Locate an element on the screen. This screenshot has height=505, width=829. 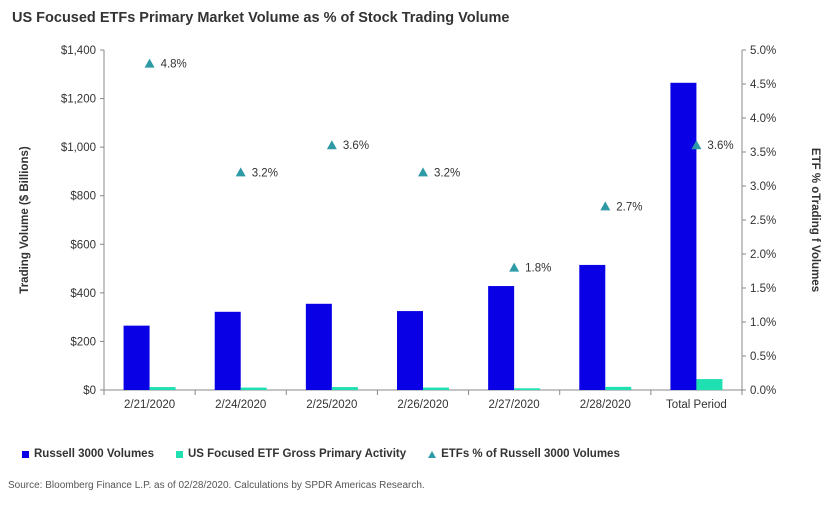
y2-tick-label: 4.5% is located at coordinates (763, 85).